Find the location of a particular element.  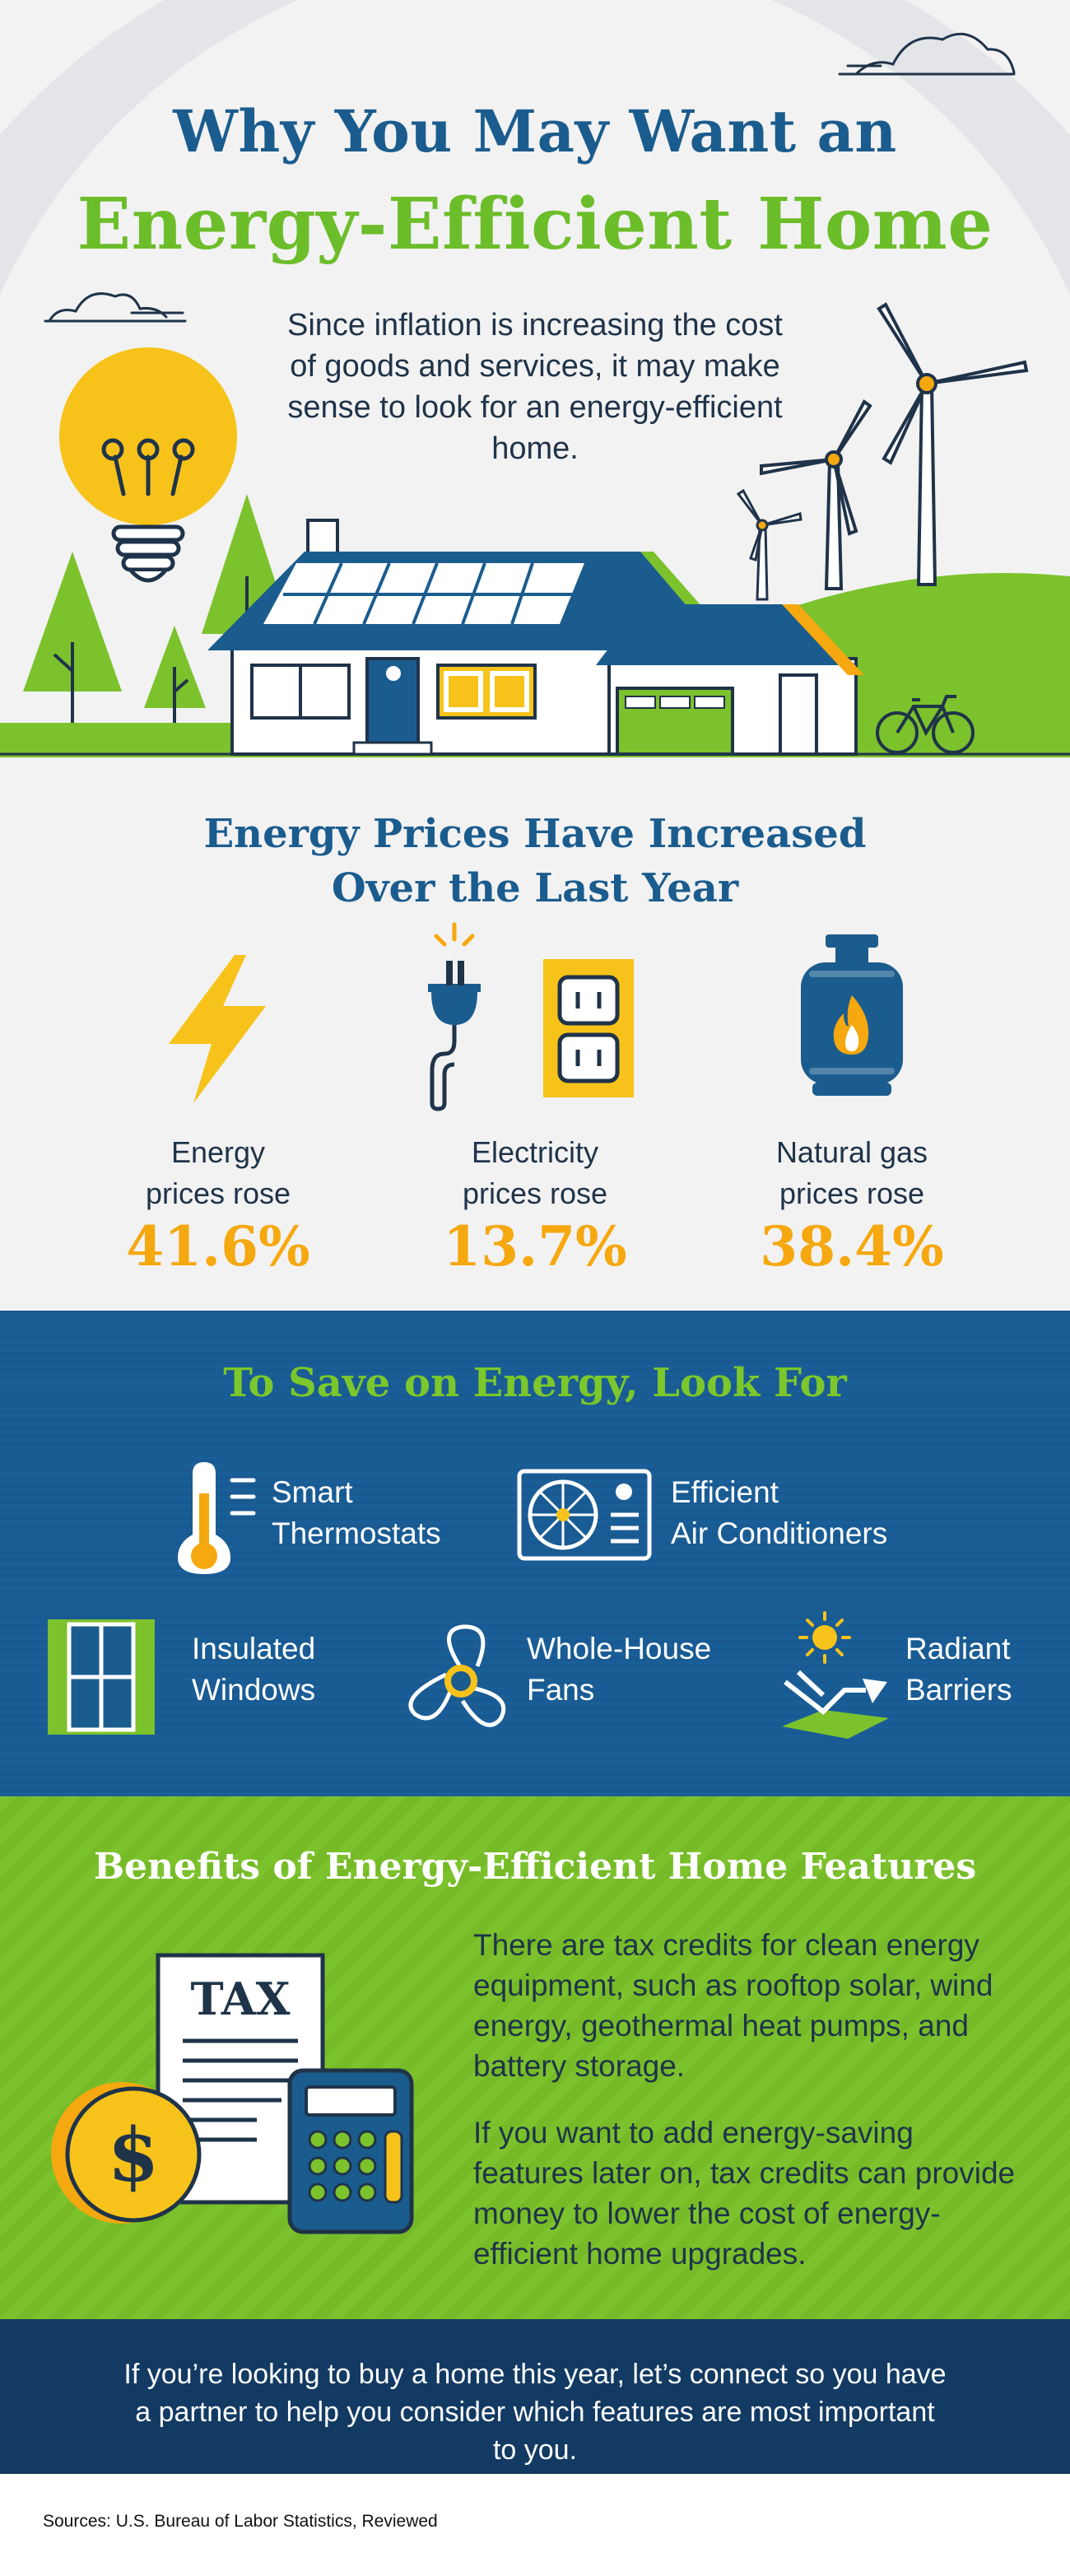

light-bulb-icon is located at coordinates (148, 465).